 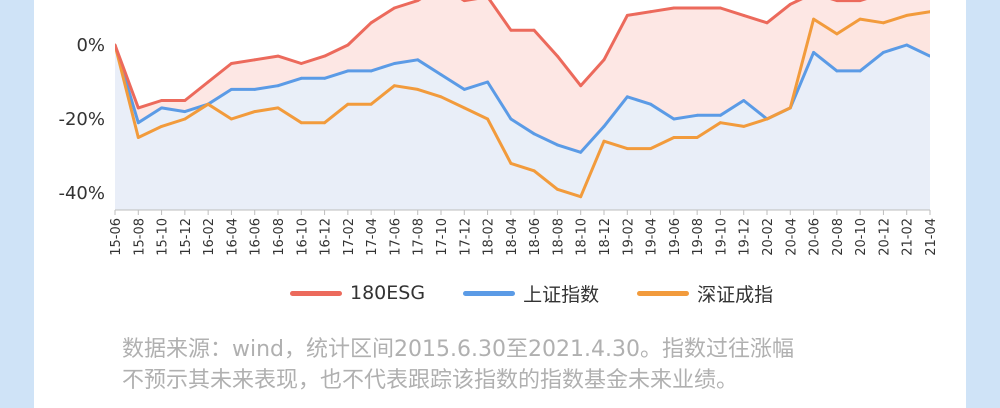 I want to click on legend-swatch-sz, so click(x=663, y=293).